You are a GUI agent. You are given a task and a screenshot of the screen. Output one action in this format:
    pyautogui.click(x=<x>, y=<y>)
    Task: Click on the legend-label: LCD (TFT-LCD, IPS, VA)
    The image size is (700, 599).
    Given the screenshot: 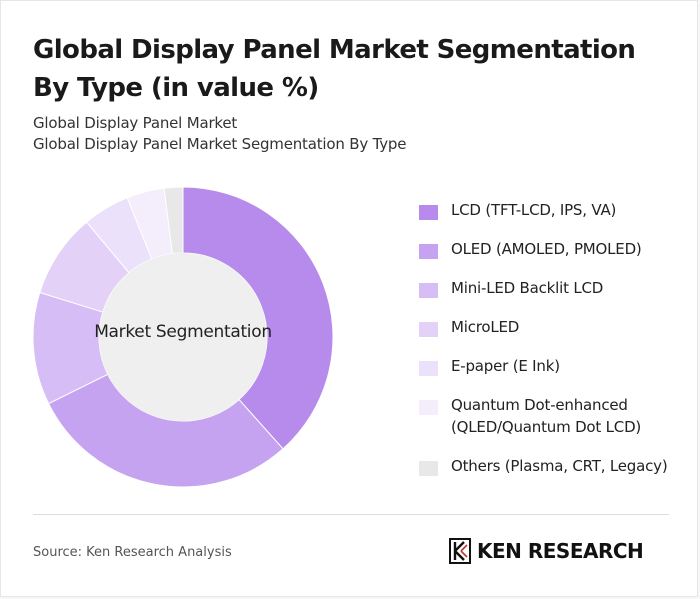 What is the action you would take?
    pyautogui.click(x=534, y=210)
    